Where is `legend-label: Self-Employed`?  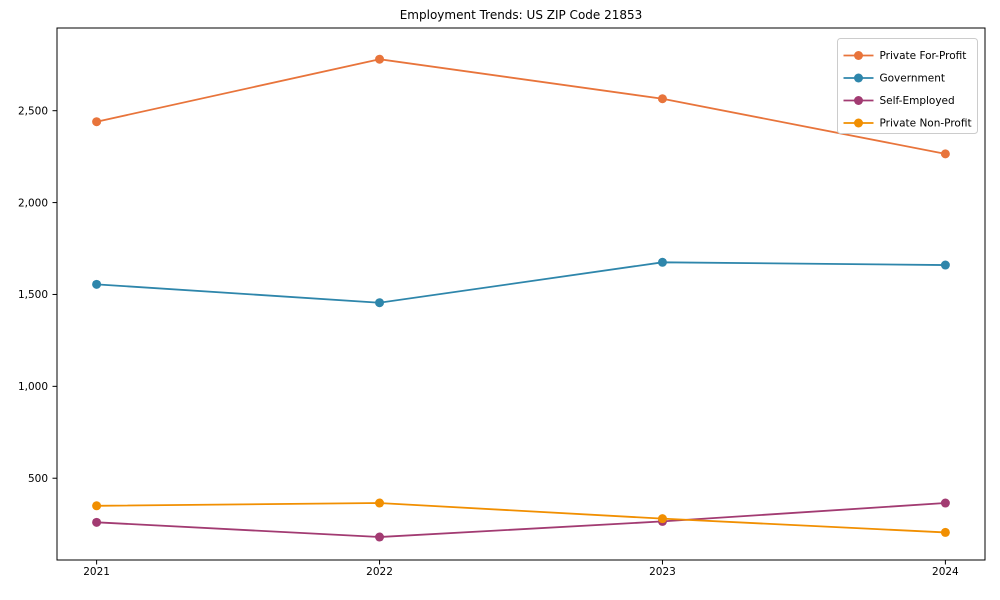 legend-label: Self-Employed is located at coordinates (917, 101).